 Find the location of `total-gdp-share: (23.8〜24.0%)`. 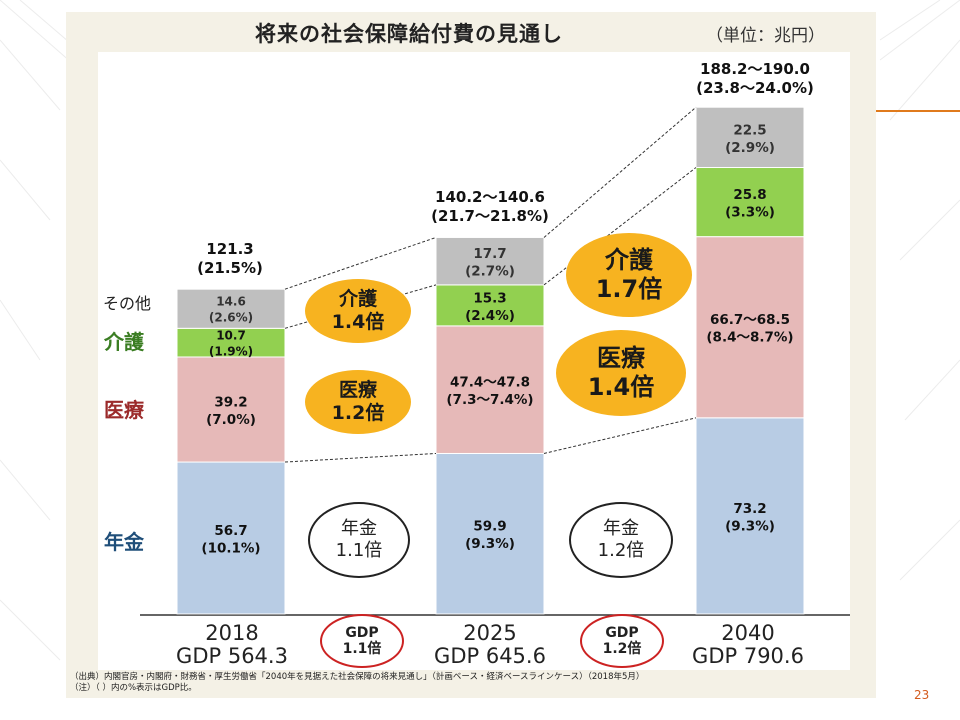

total-gdp-share: (23.8〜24.0%) is located at coordinates (755, 88).